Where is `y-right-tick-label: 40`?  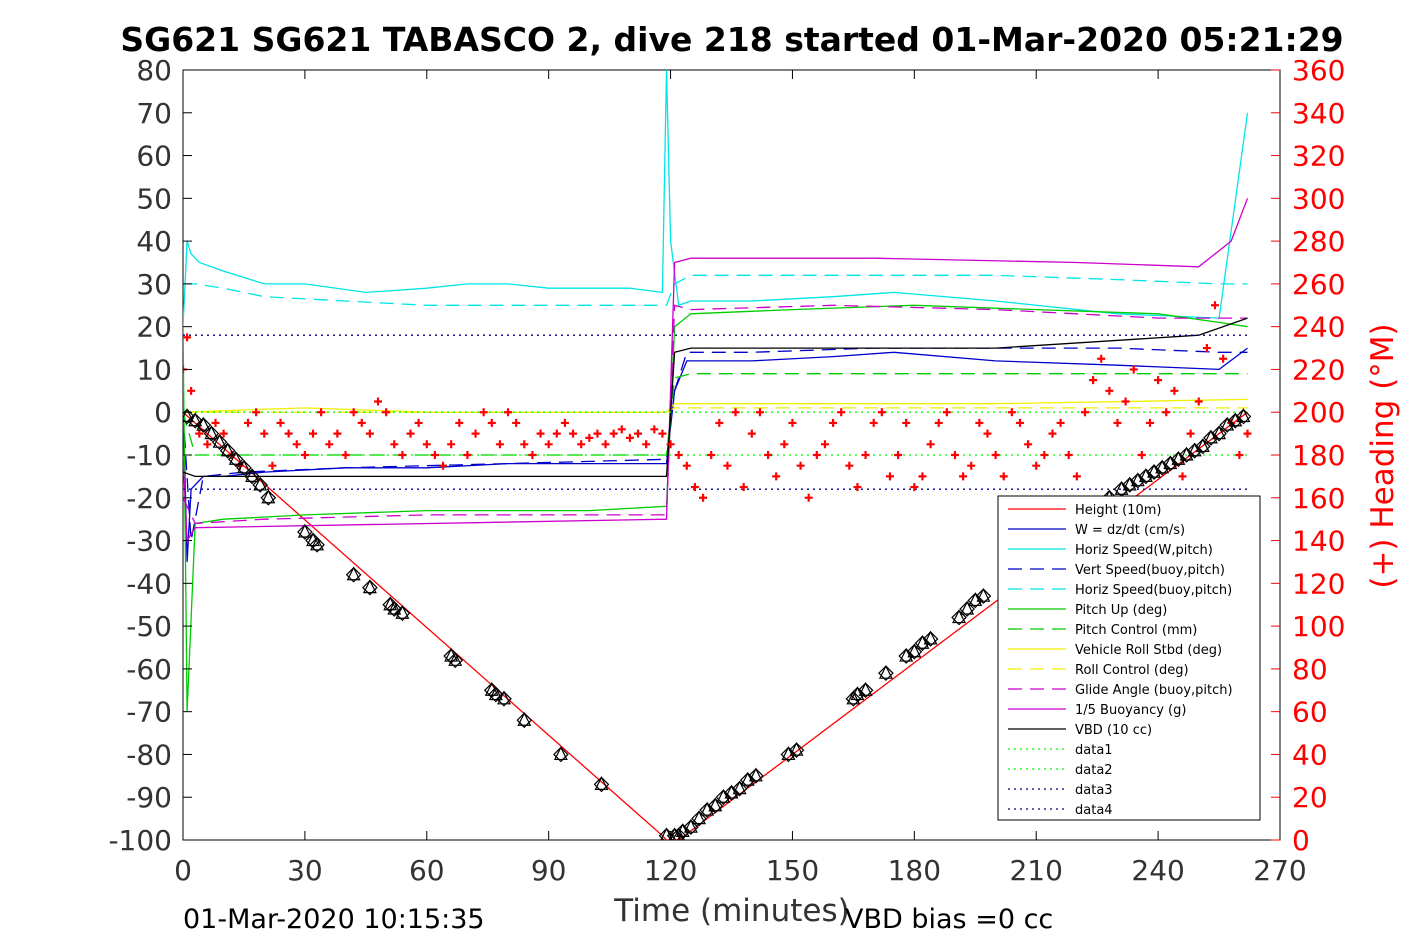
y-right-tick-label: 40 is located at coordinates (1310, 754).